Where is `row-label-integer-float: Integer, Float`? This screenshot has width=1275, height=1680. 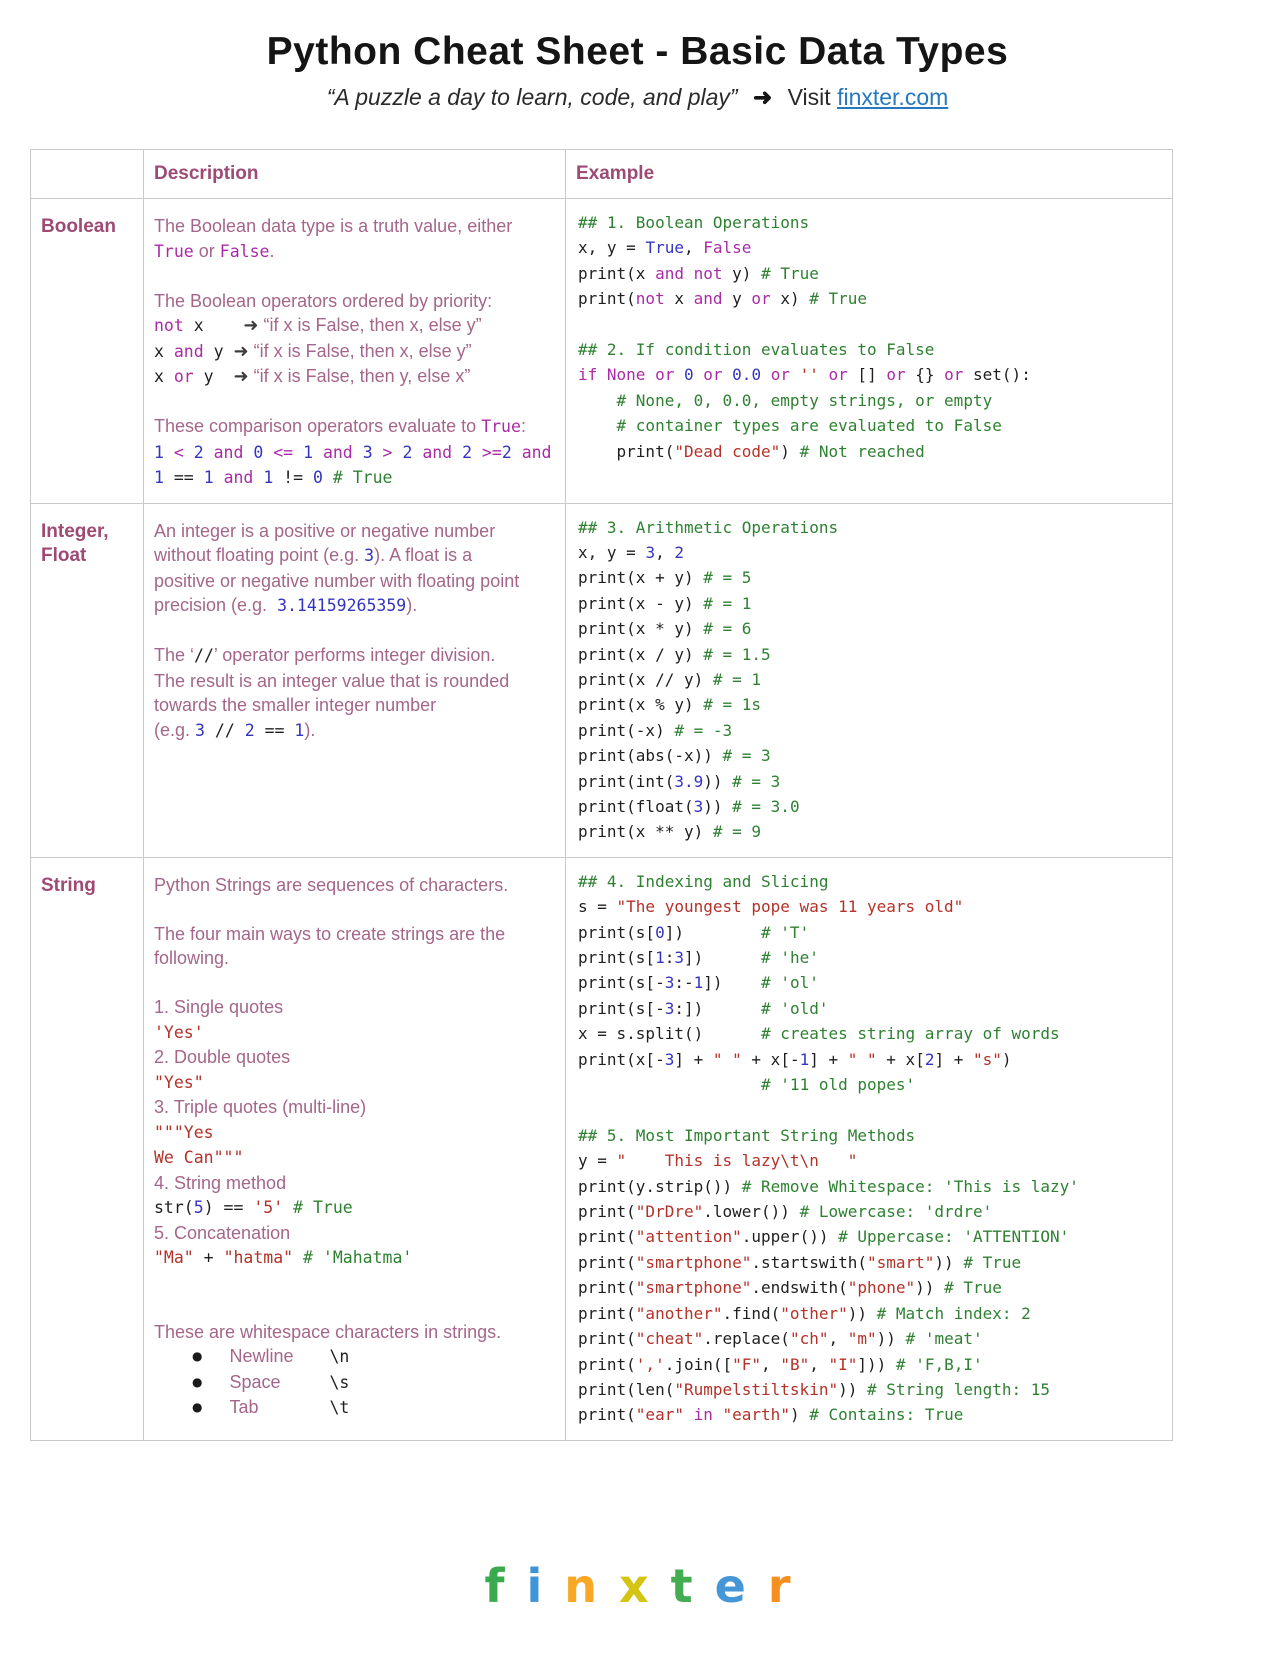
row-label-integer-float: Integer, Float is located at coordinates (87, 680).